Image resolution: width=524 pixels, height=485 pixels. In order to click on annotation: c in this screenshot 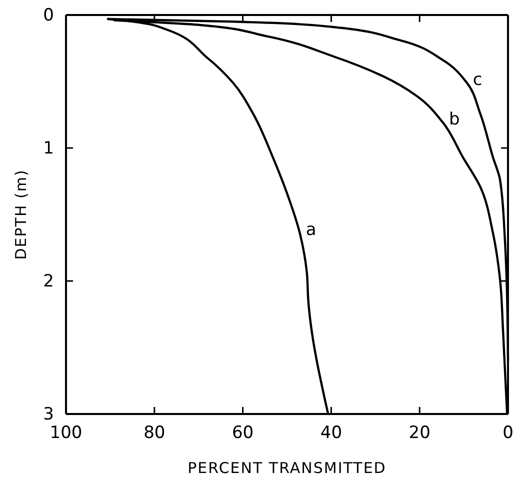, I will do `click(477, 80)`.